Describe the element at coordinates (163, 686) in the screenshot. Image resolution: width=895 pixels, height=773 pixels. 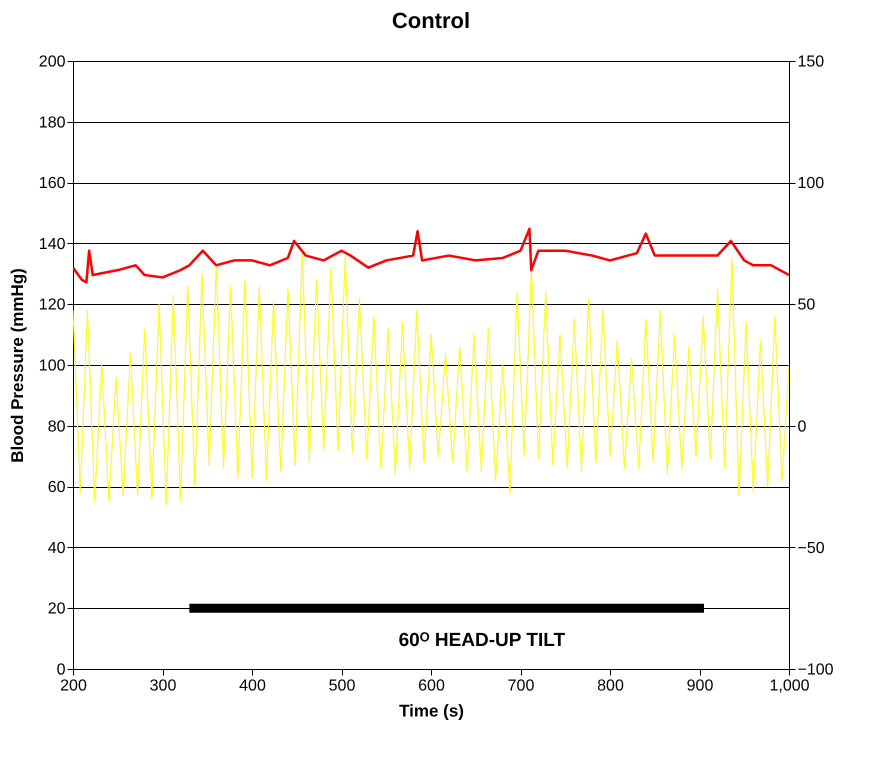
I see `x-tick-label: 300` at that location.